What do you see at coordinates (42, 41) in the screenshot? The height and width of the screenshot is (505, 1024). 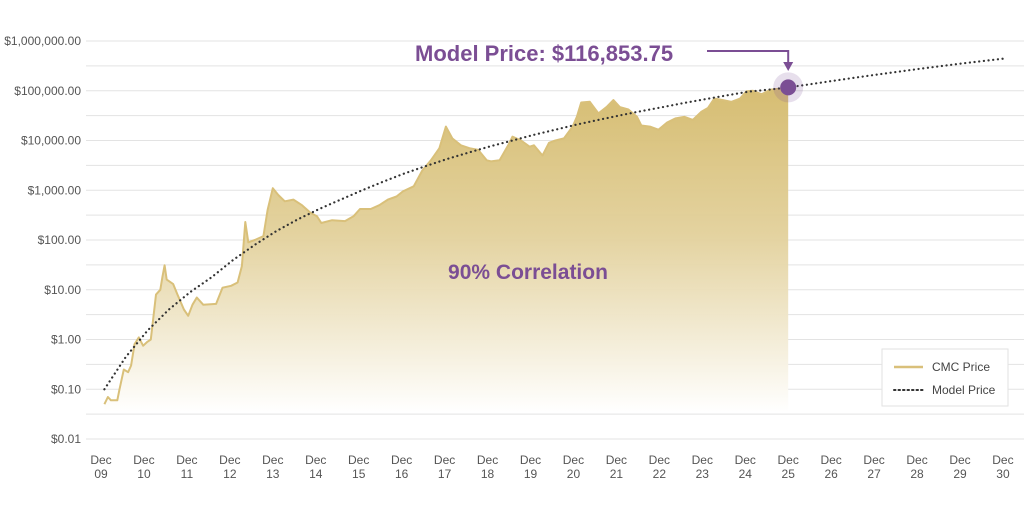 I see `y-tick-label: $1,000,000.00` at bounding box center [42, 41].